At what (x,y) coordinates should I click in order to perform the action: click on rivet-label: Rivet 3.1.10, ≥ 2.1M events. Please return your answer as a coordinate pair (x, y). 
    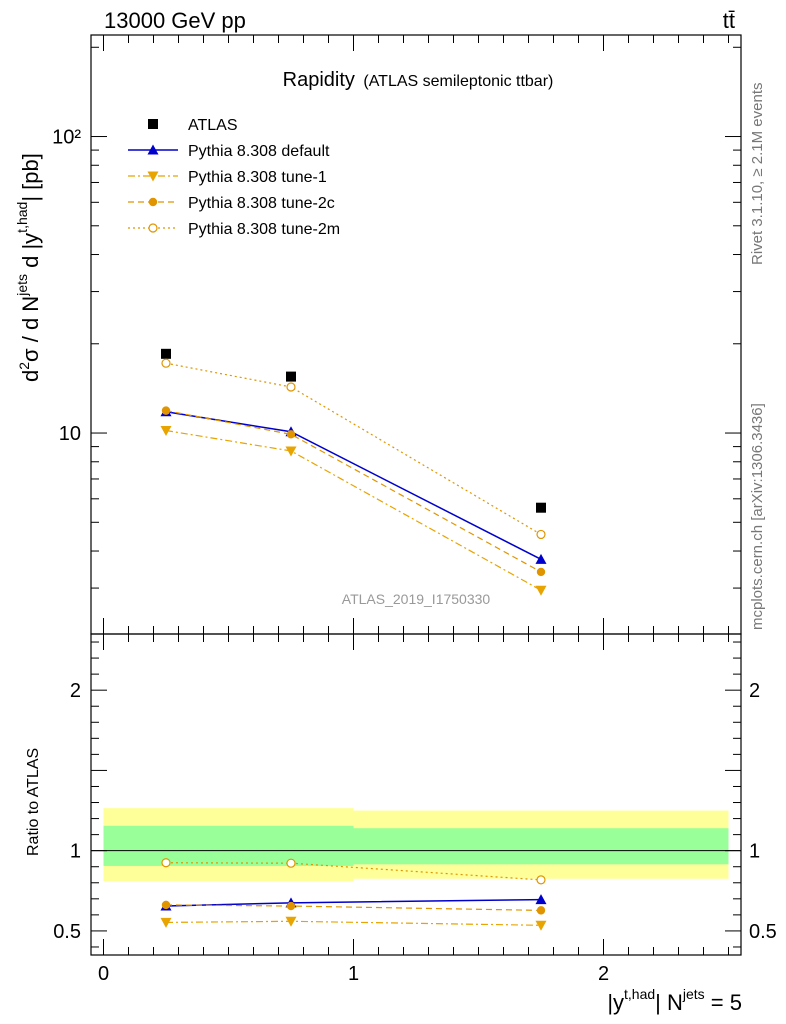
    Looking at the image, I should click on (757, 174).